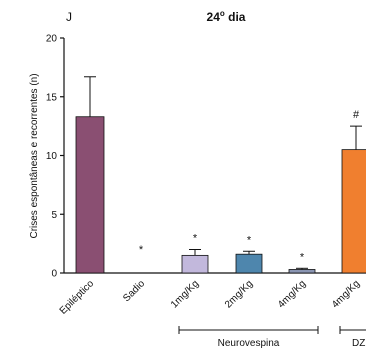 The width and height of the screenshot is (366, 361). What do you see at coordinates (52, 156) in the screenshot?
I see `y-tick-label: 10` at bounding box center [52, 156].